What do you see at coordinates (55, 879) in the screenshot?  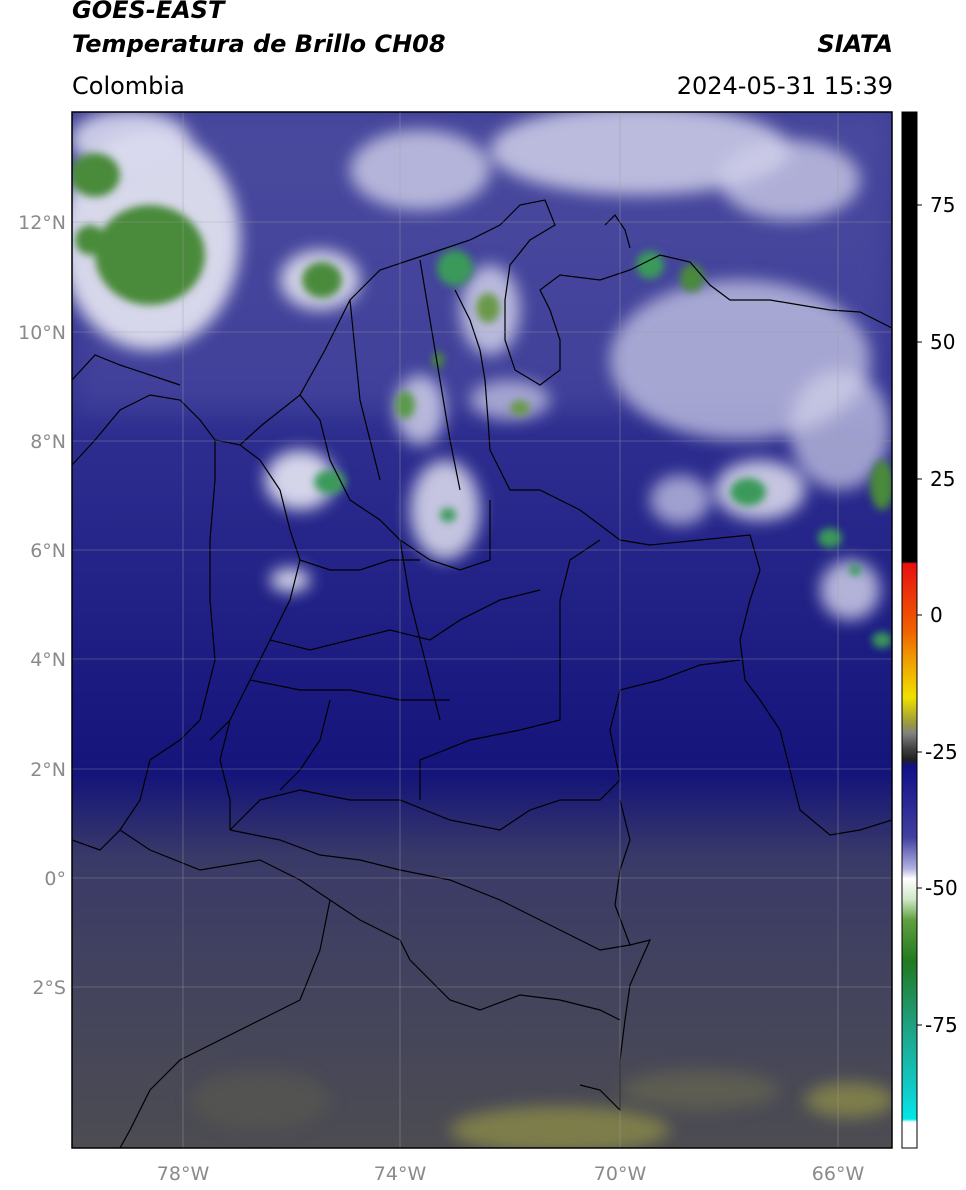 I see `lat-tick-label: 0°` at bounding box center [55, 879].